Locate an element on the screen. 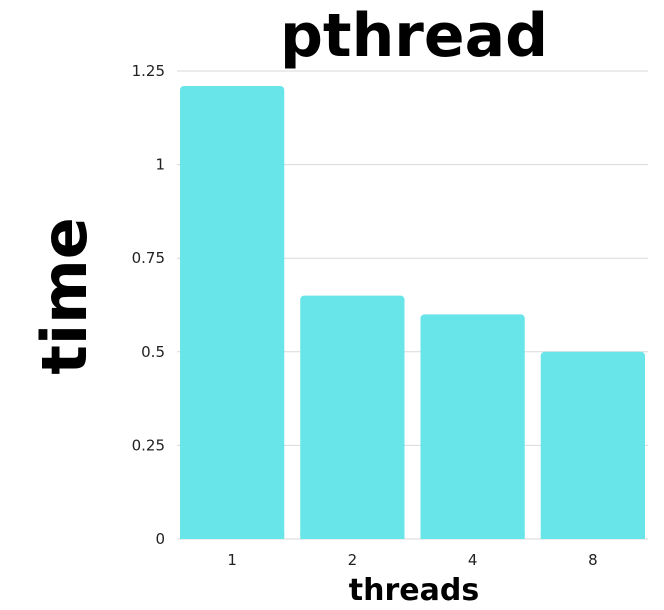 This screenshot has height=610, width=664. y-tick-label: 1 is located at coordinates (160, 165).